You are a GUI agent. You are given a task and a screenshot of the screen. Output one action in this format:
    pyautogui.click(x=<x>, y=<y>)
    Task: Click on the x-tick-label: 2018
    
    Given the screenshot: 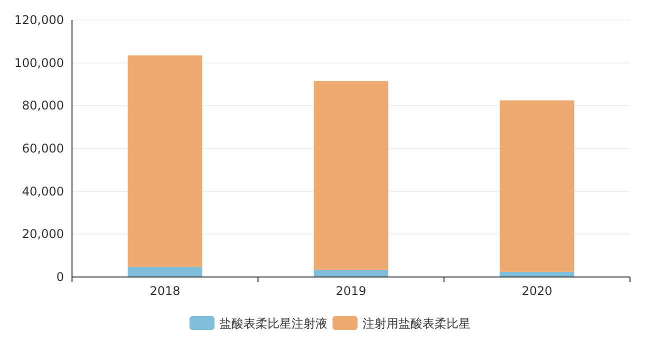 What is the action you would take?
    pyautogui.click(x=165, y=291)
    